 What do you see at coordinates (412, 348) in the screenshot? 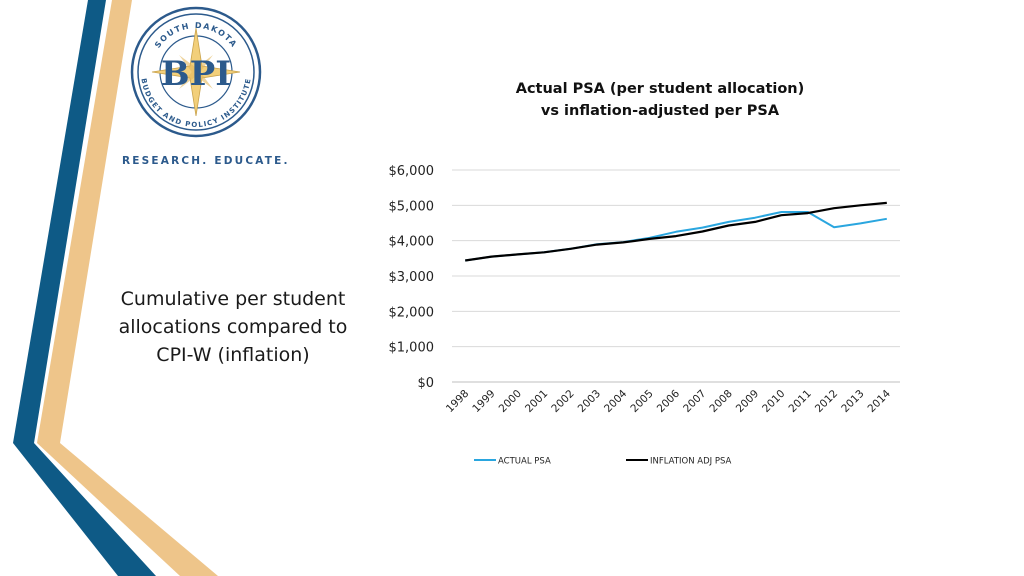
I see `y-tick-label: $1,000` at bounding box center [412, 348].